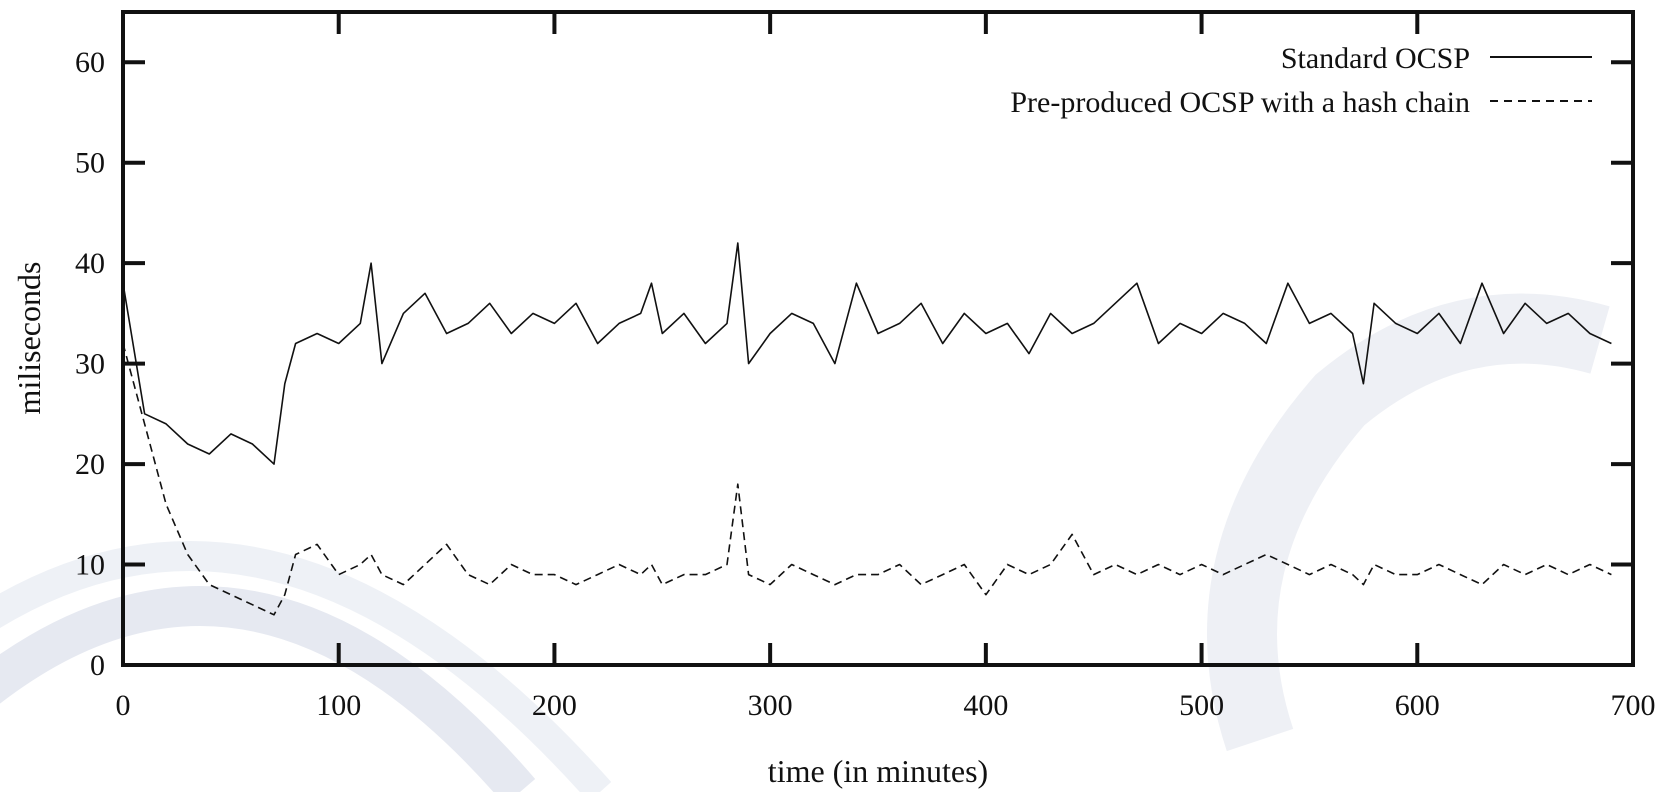 Image resolution: width=1669 pixels, height=792 pixels. I want to click on x-tick-label: 300, so click(770, 705).